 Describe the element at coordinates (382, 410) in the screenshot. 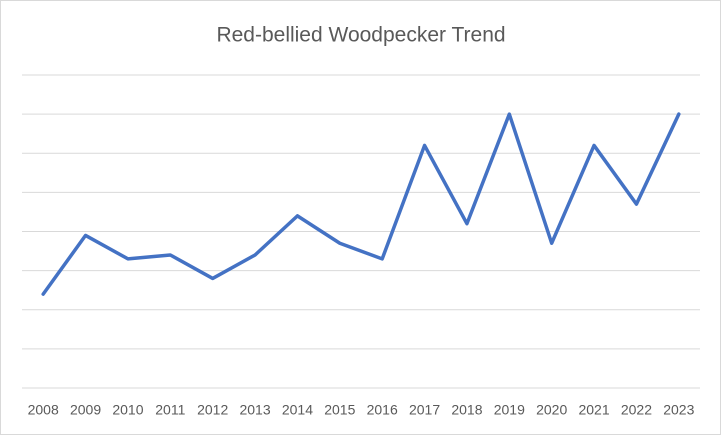

I see `x-tick-label: 2016` at that location.